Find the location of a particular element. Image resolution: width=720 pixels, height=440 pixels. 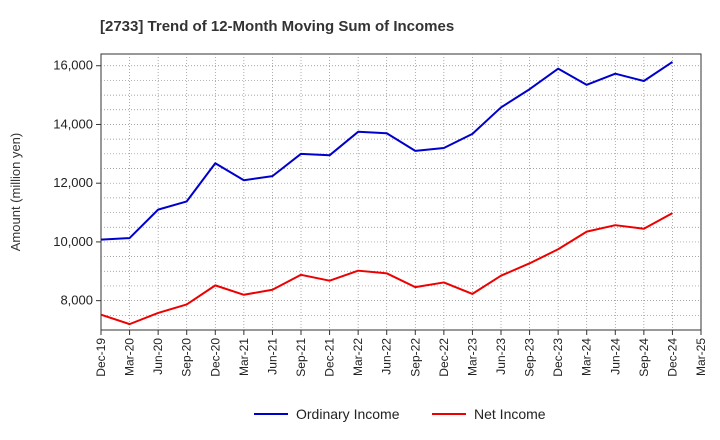

x-tick-label: Sep-23 is located at coordinates (530, 357).